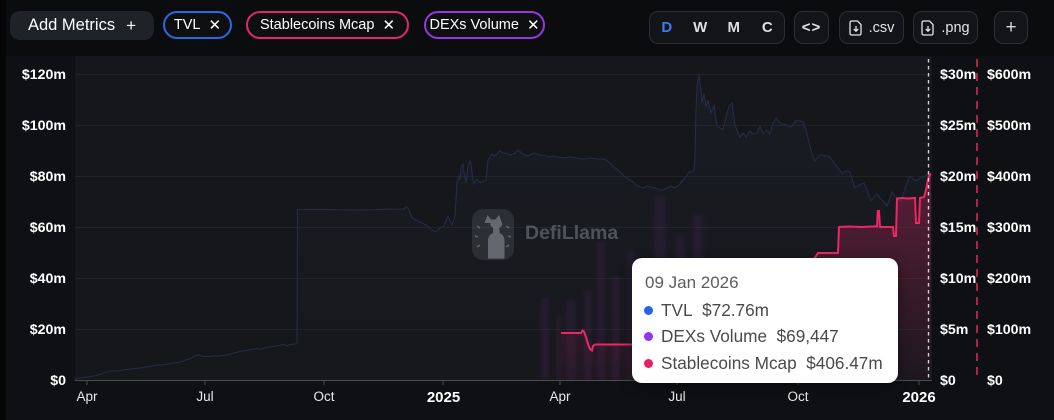  What do you see at coordinates (958, 75) in the screenshot?
I see `svg-text: $30m` at bounding box center [958, 75].